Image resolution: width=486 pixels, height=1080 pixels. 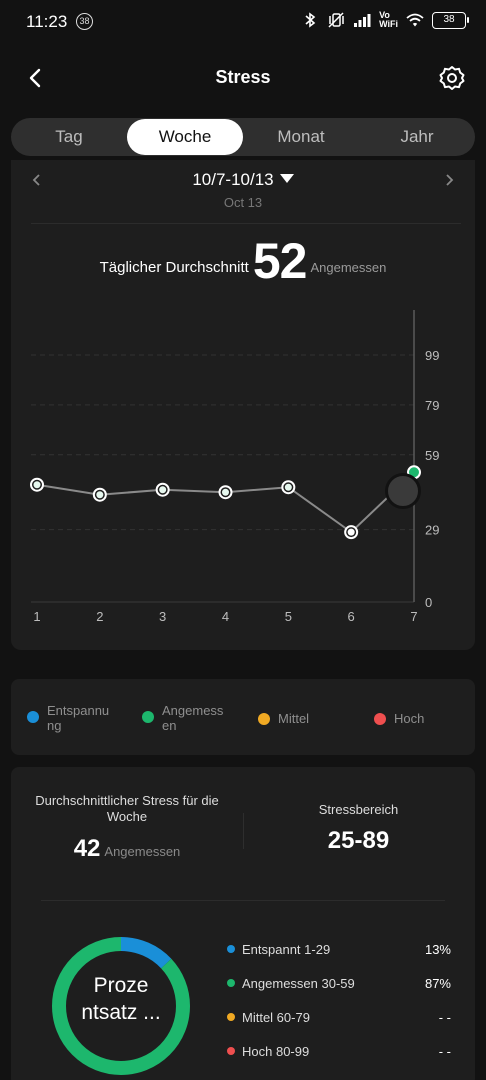 What do you see at coordinates (69, 136) in the screenshot?
I see `tab-tag: Tag` at bounding box center [69, 136].